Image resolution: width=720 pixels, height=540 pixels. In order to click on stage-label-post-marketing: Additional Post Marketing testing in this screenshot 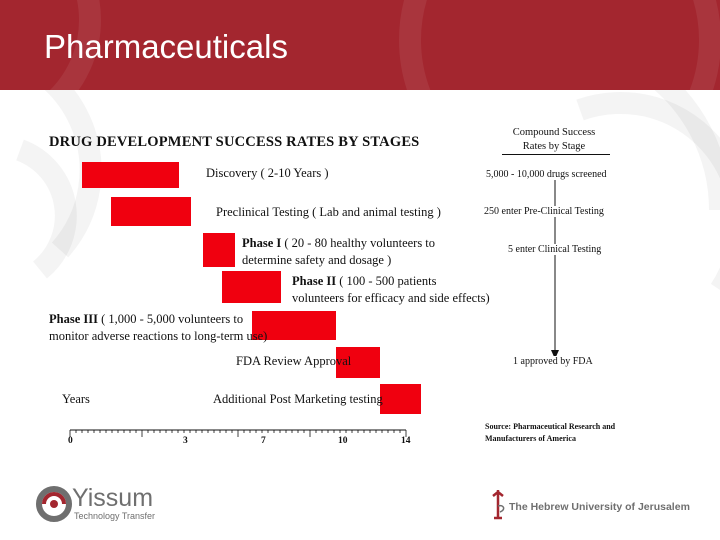, I will do `click(298, 399)`.